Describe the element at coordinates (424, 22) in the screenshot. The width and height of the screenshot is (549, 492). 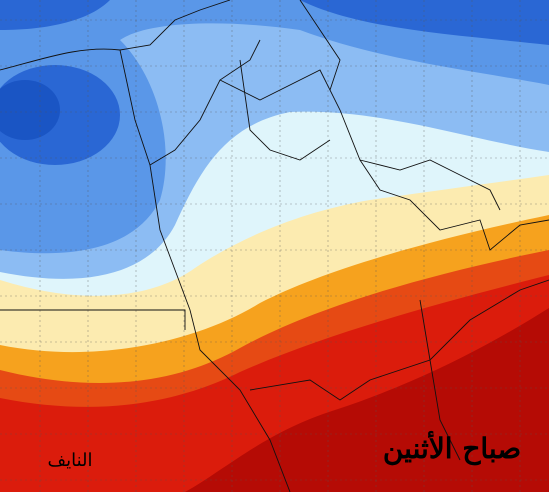
I see `band-dark-blue-top` at that location.